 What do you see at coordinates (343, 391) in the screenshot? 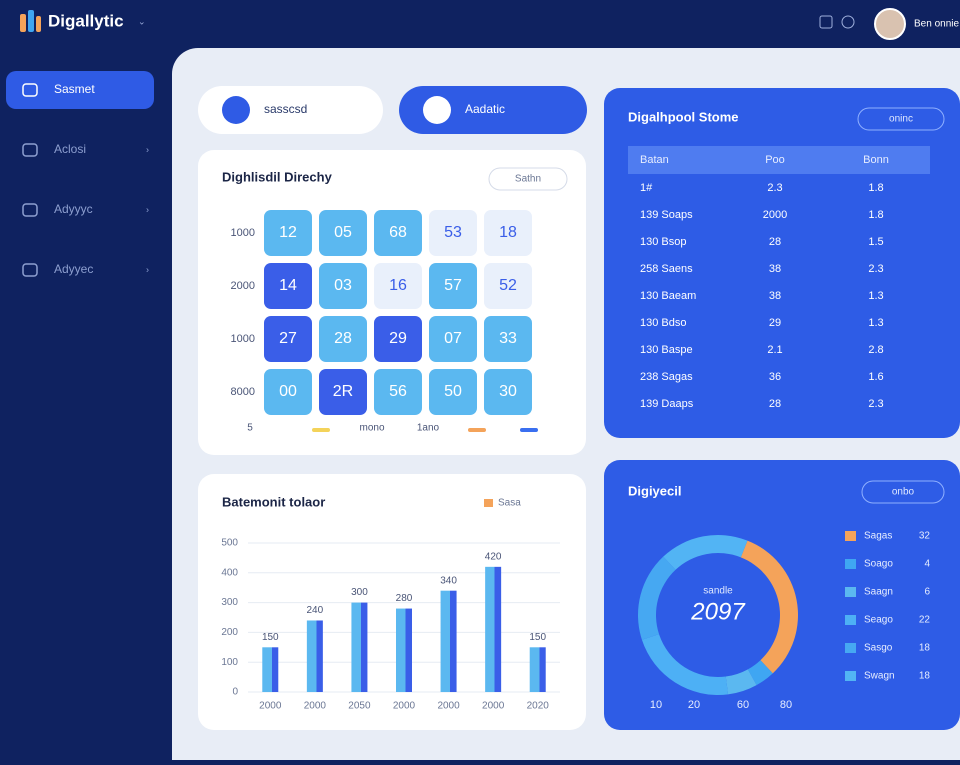
I see `heat-value: 2R` at bounding box center [343, 391].